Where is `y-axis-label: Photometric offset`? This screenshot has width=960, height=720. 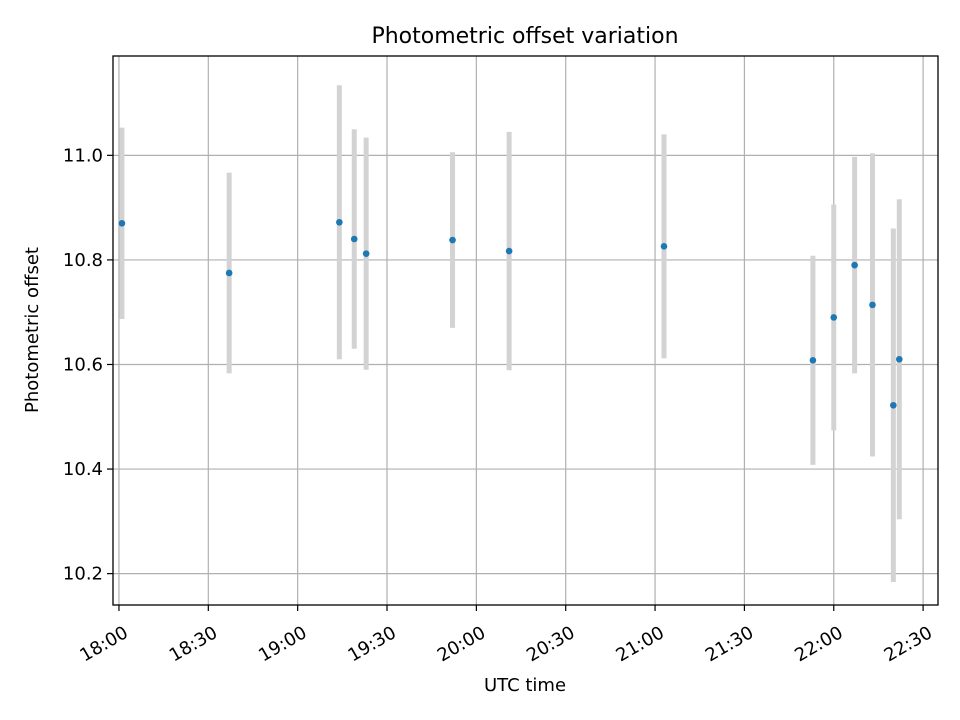
y-axis-label: Photometric offset is located at coordinates (32, 330).